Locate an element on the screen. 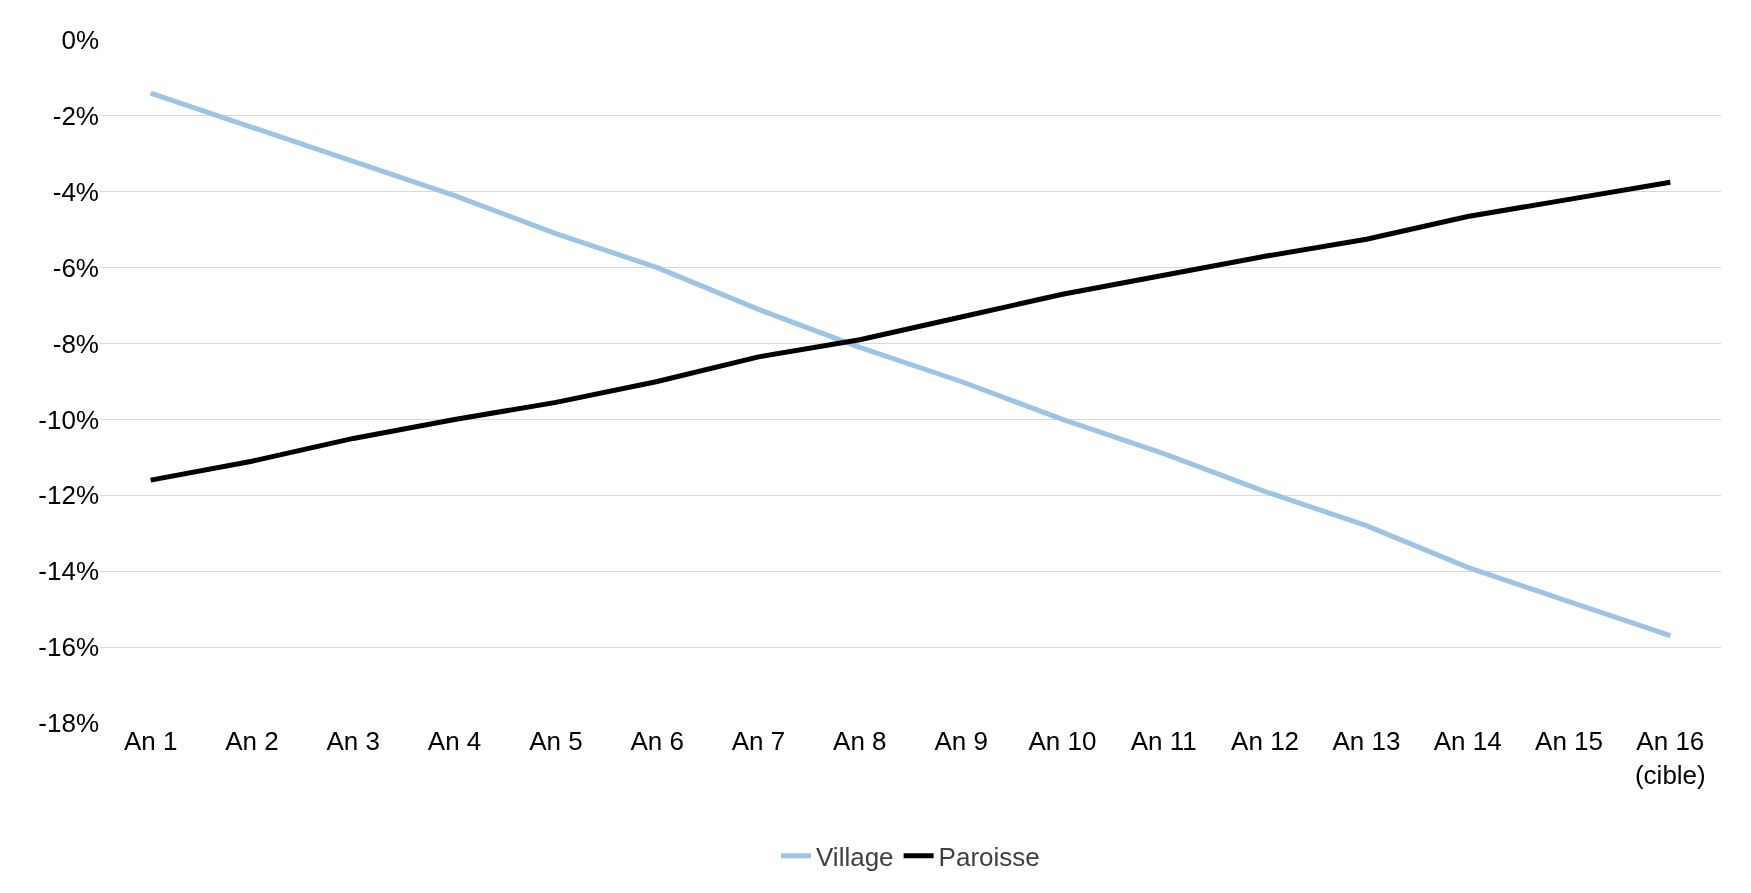 This screenshot has height=893, width=1751. y-tick-label: -4% is located at coordinates (75, 191).